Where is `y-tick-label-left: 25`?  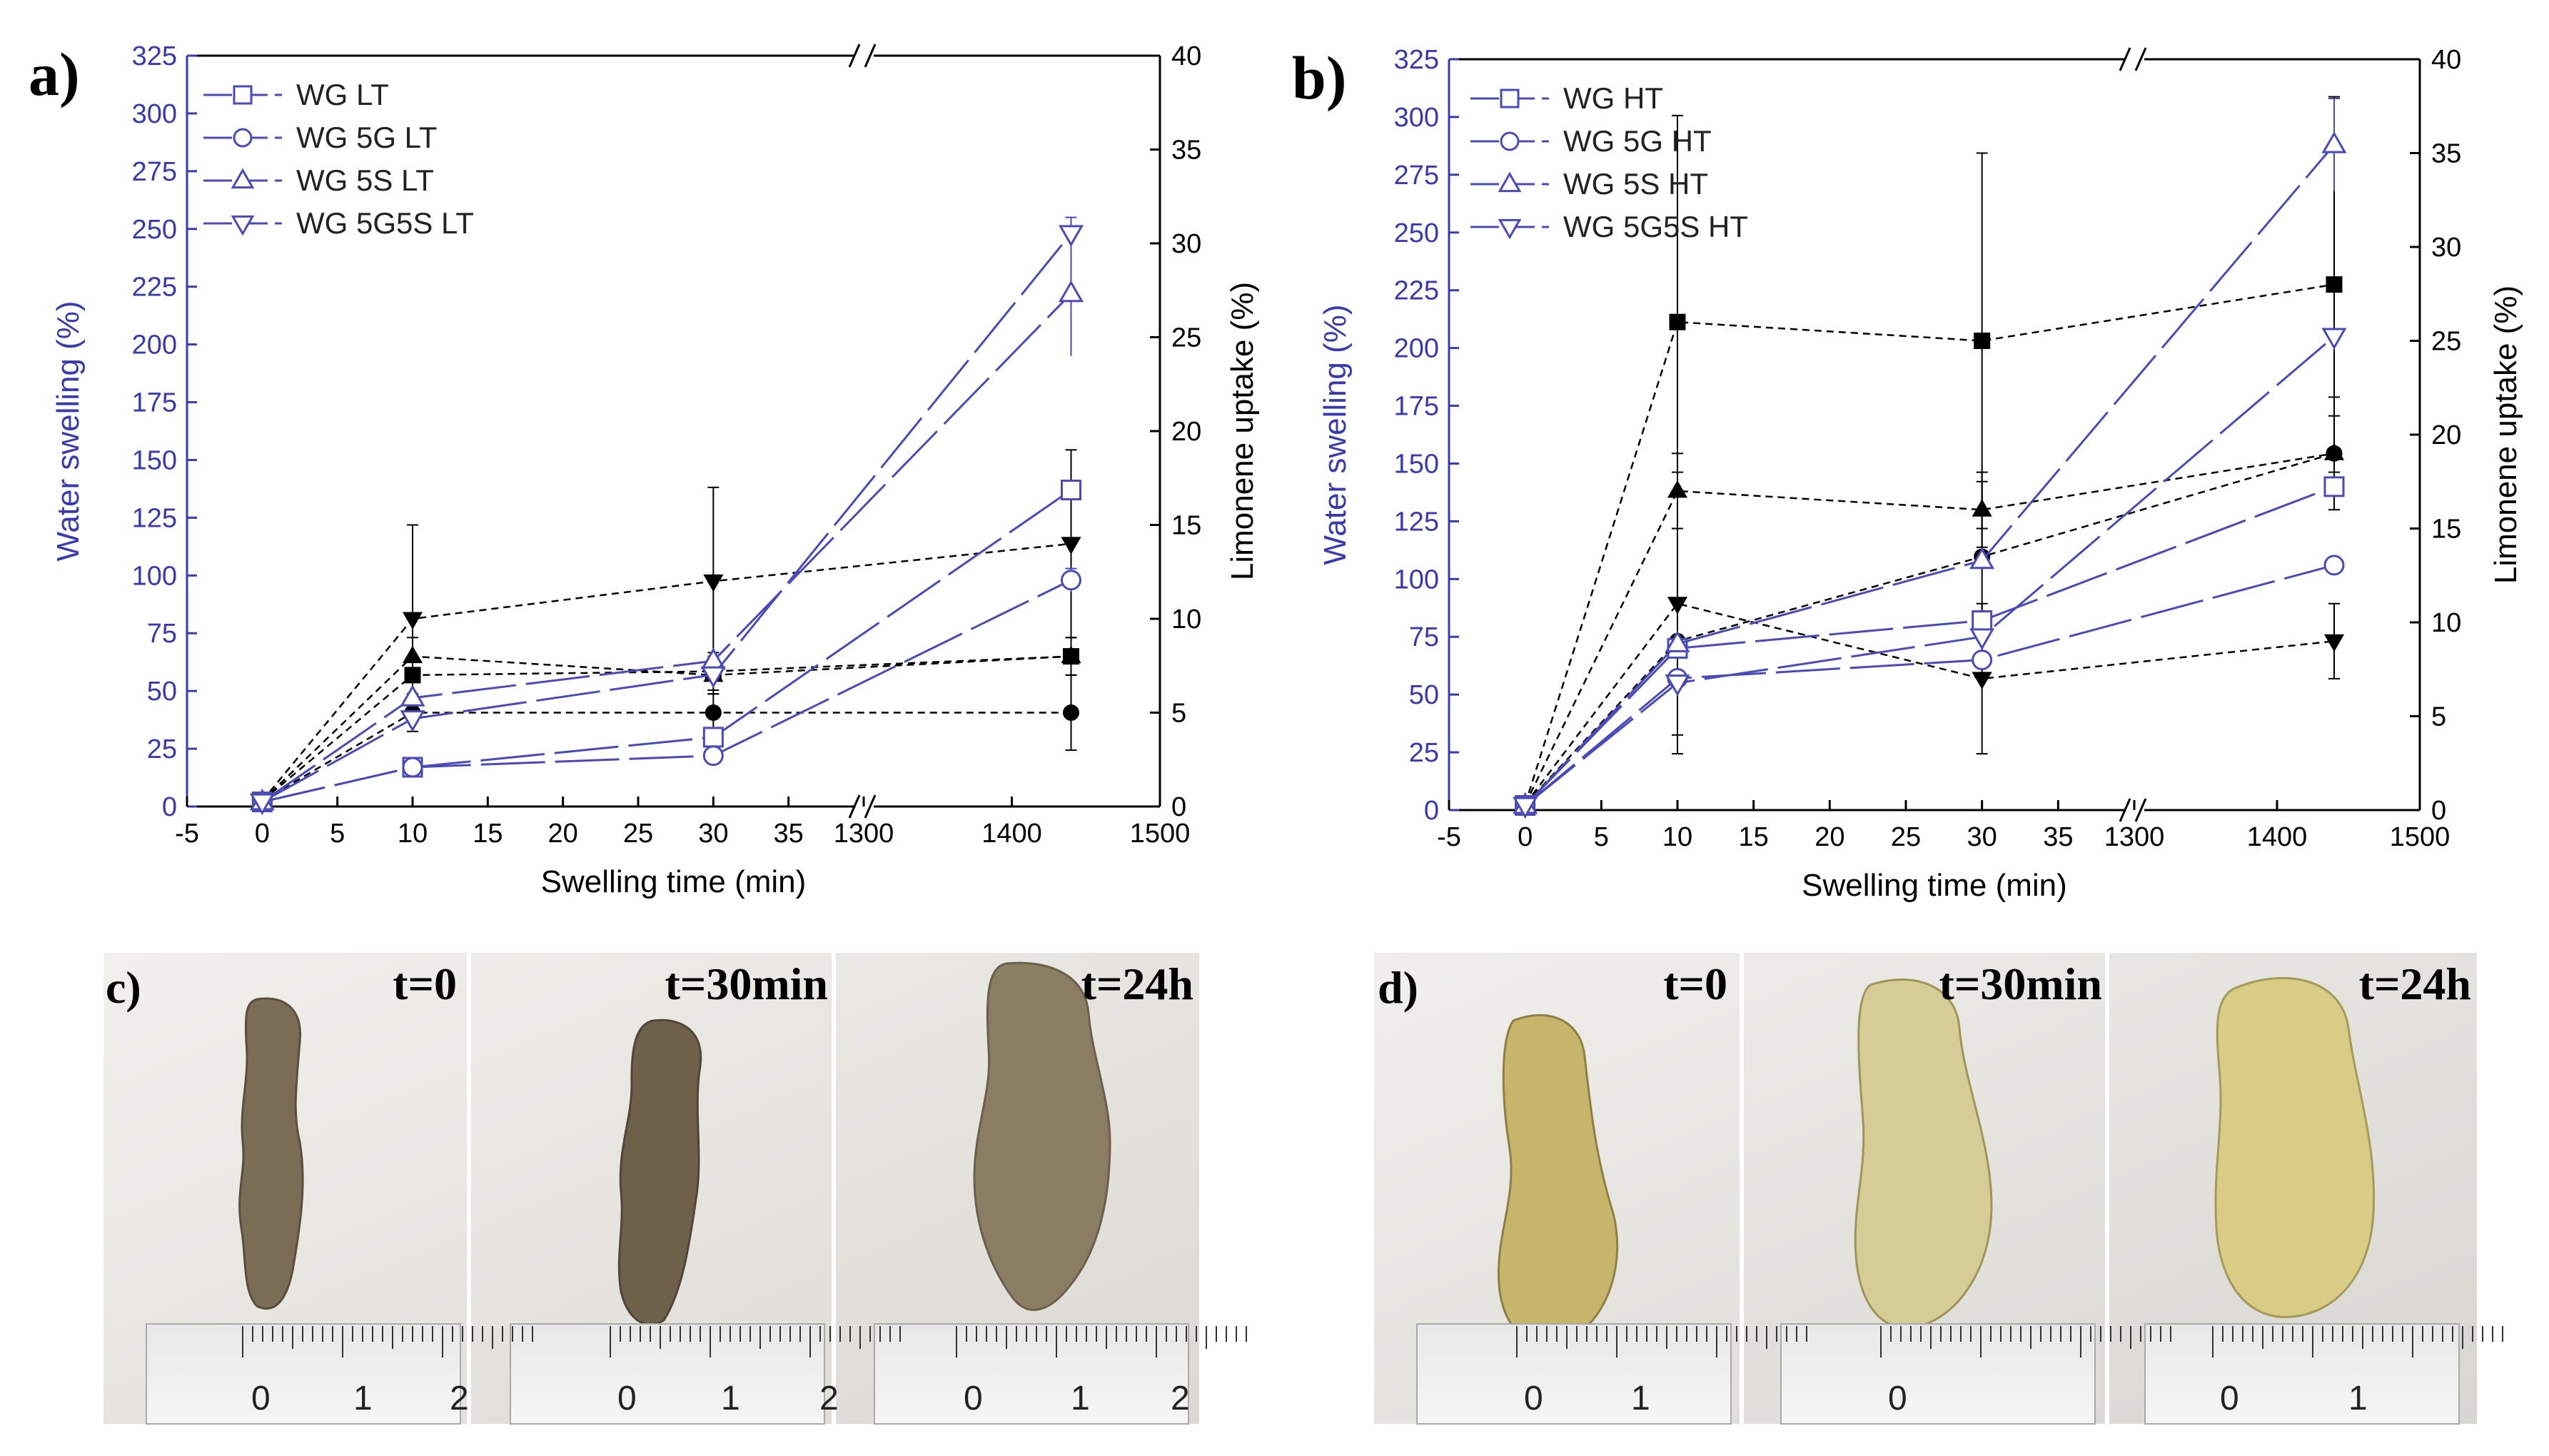
y-tick-label-left: 25 is located at coordinates (1424, 753).